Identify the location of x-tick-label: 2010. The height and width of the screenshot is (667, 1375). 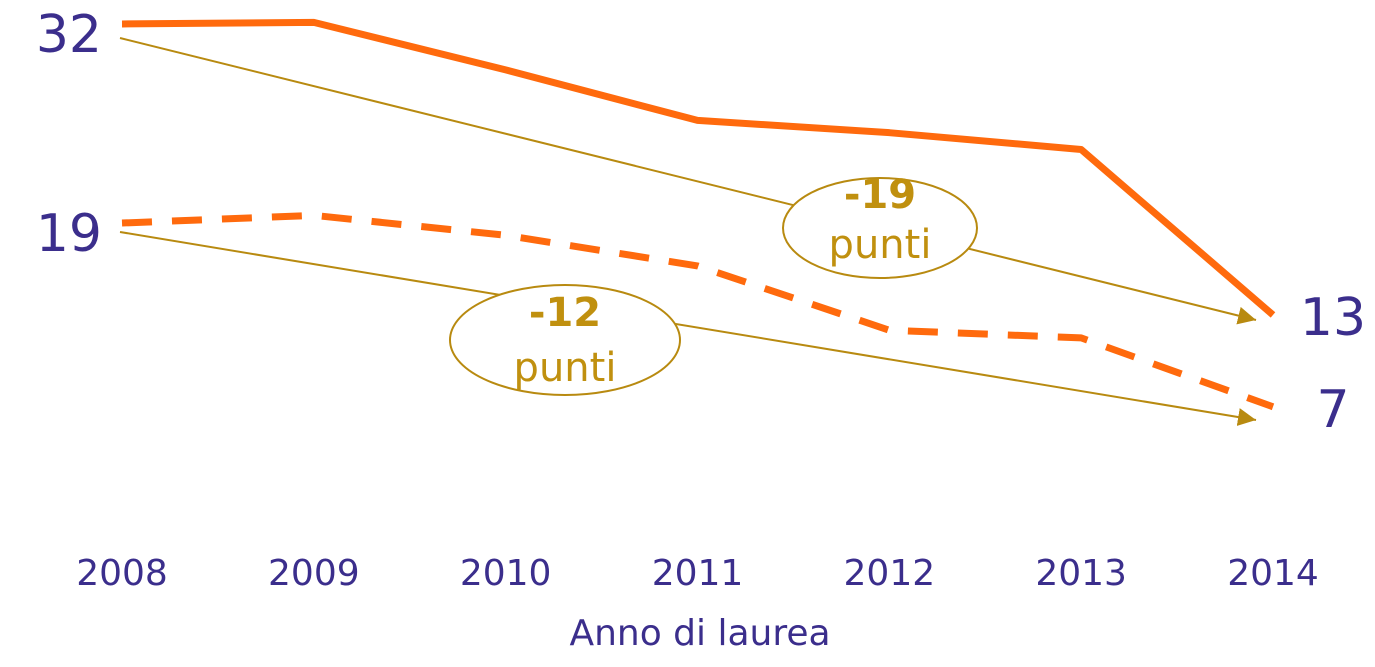
(506, 573).